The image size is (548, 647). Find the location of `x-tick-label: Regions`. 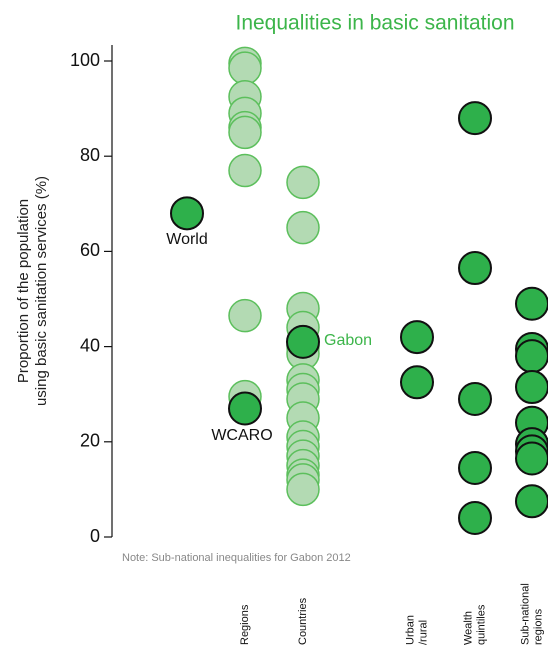

x-tick-label: Regions is located at coordinates (245, 624).